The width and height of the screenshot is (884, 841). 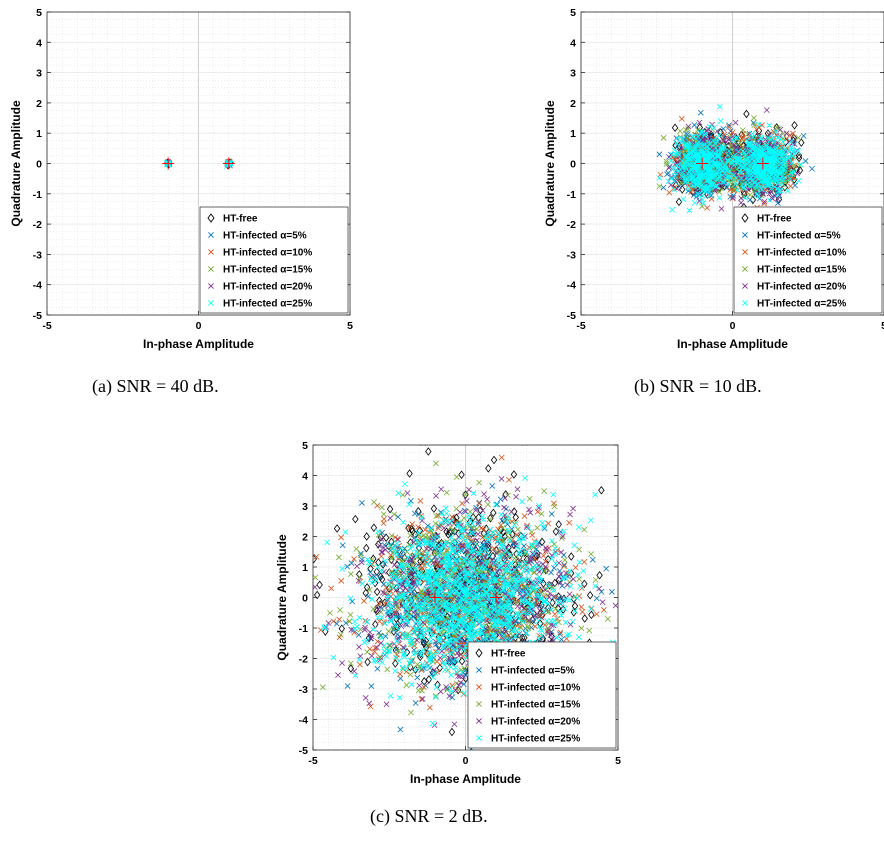 I want to click on y-tick-label: 4, so click(x=39, y=43).